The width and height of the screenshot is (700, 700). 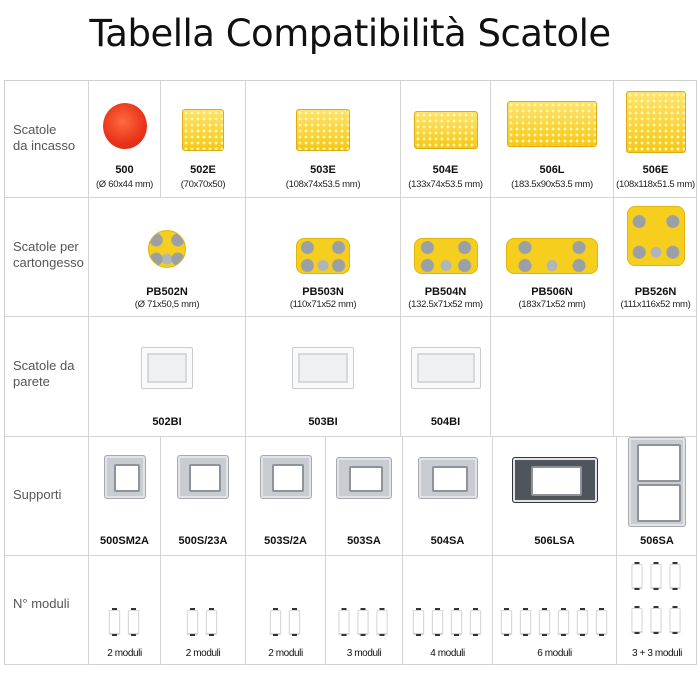 What do you see at coordinates (554, 541) in the screenshot?
I see `product-code: 506LSA` at bounding box center [554, 541].